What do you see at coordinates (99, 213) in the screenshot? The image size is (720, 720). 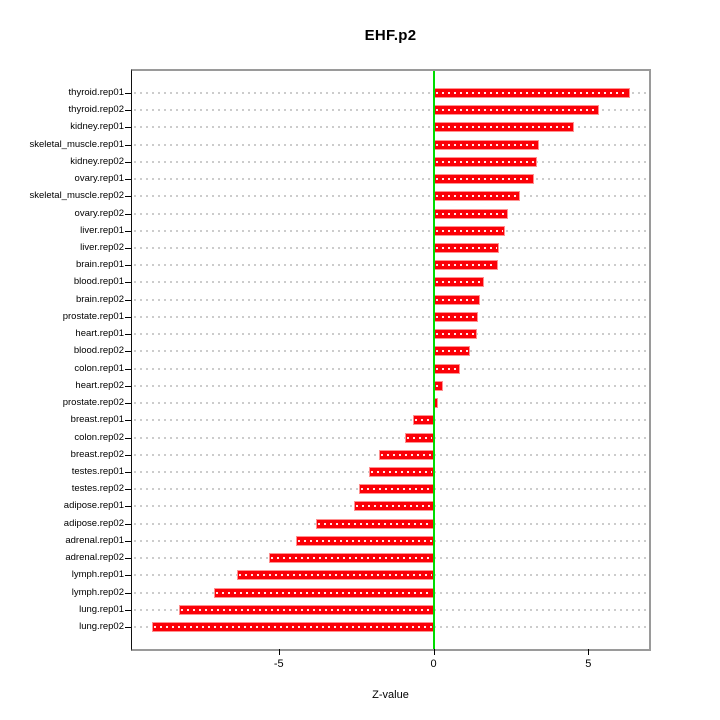 I see `y-tick-label: ovary.rep02` at bounding box center [99, 213].